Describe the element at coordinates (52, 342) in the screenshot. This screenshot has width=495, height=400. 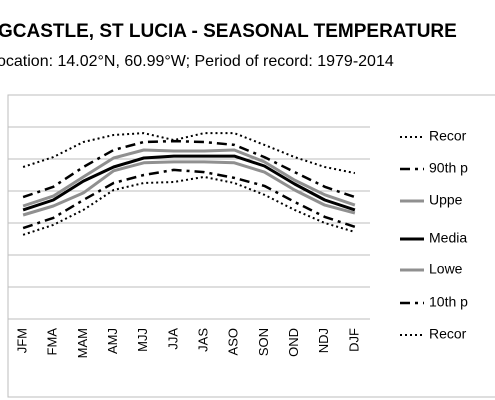
I see `x-tick-label: FMA` at that location.